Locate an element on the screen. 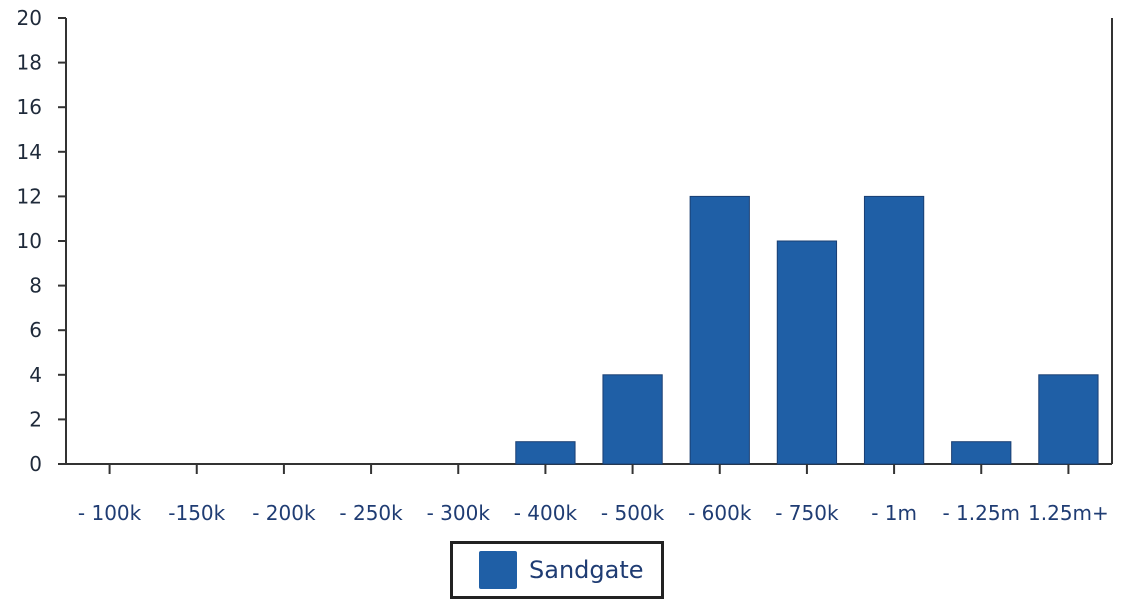 The width and height of the screenshot is (1121, 604). y-tick-label: 20 is located at coordinates (29, 18).